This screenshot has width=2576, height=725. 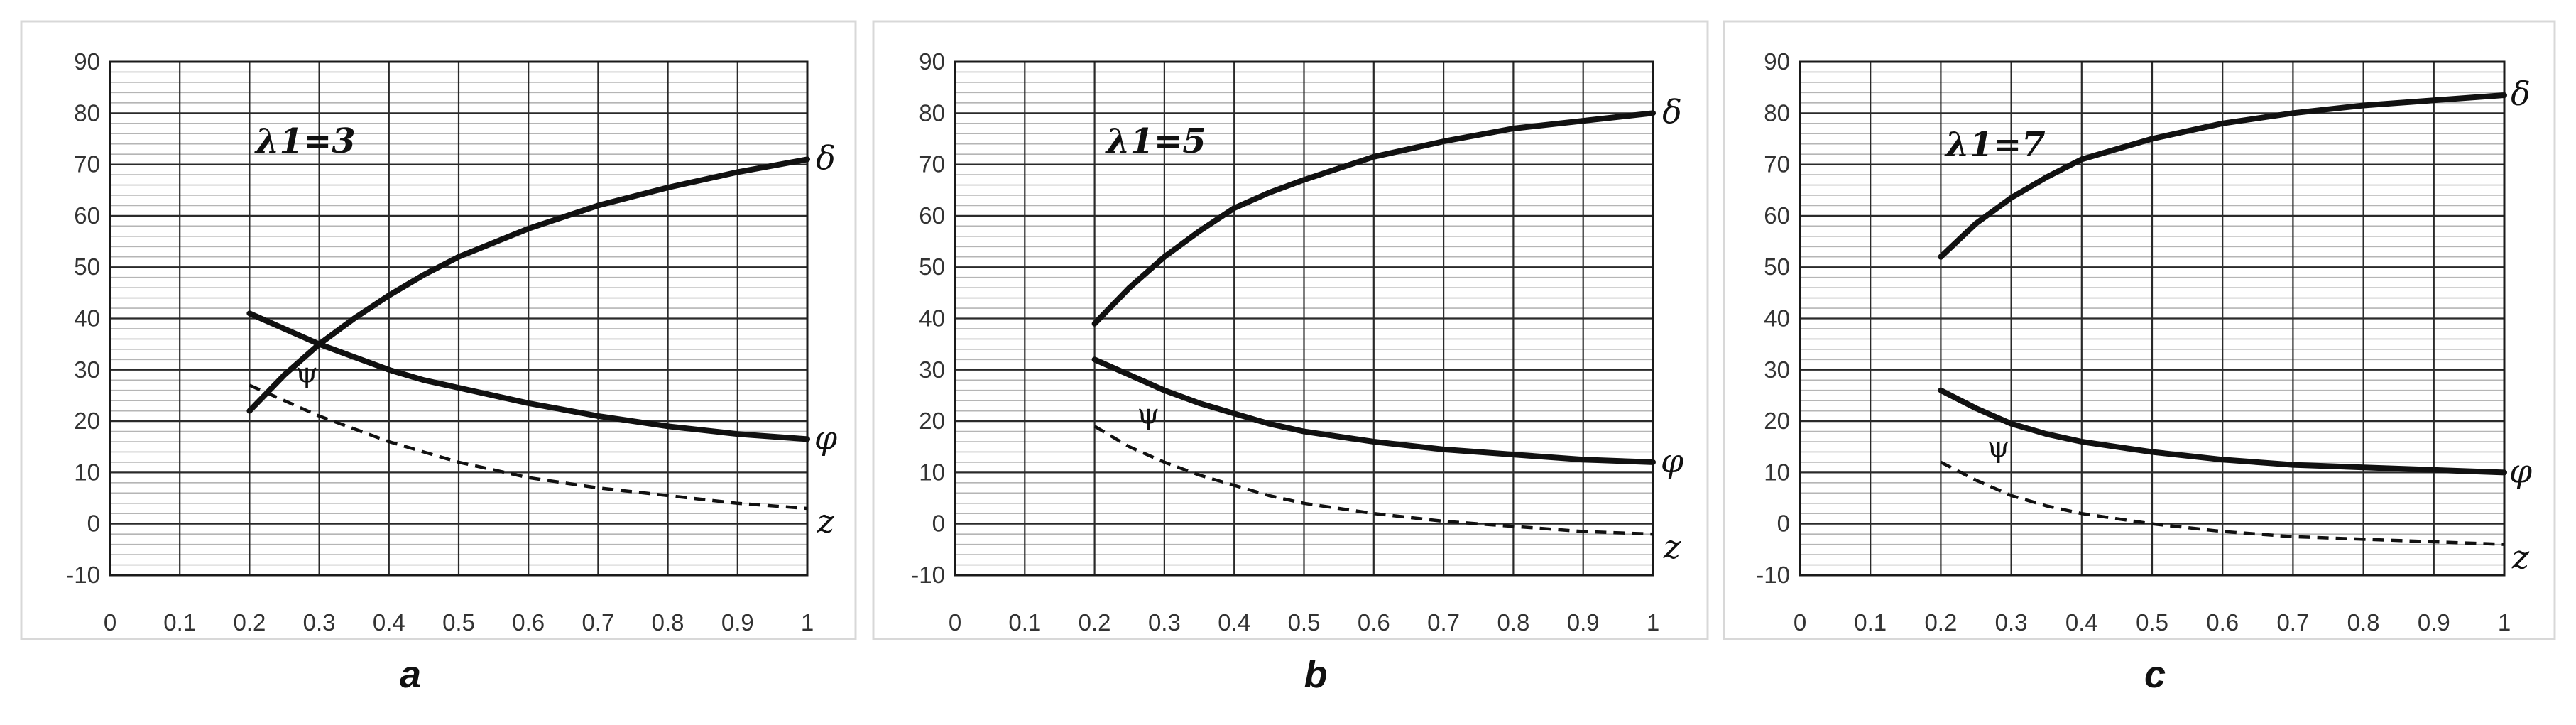 What do you see at coordinates (410, 674) in the screenshot?
I see `panel-letter: a` at bounding box center [410, 674].